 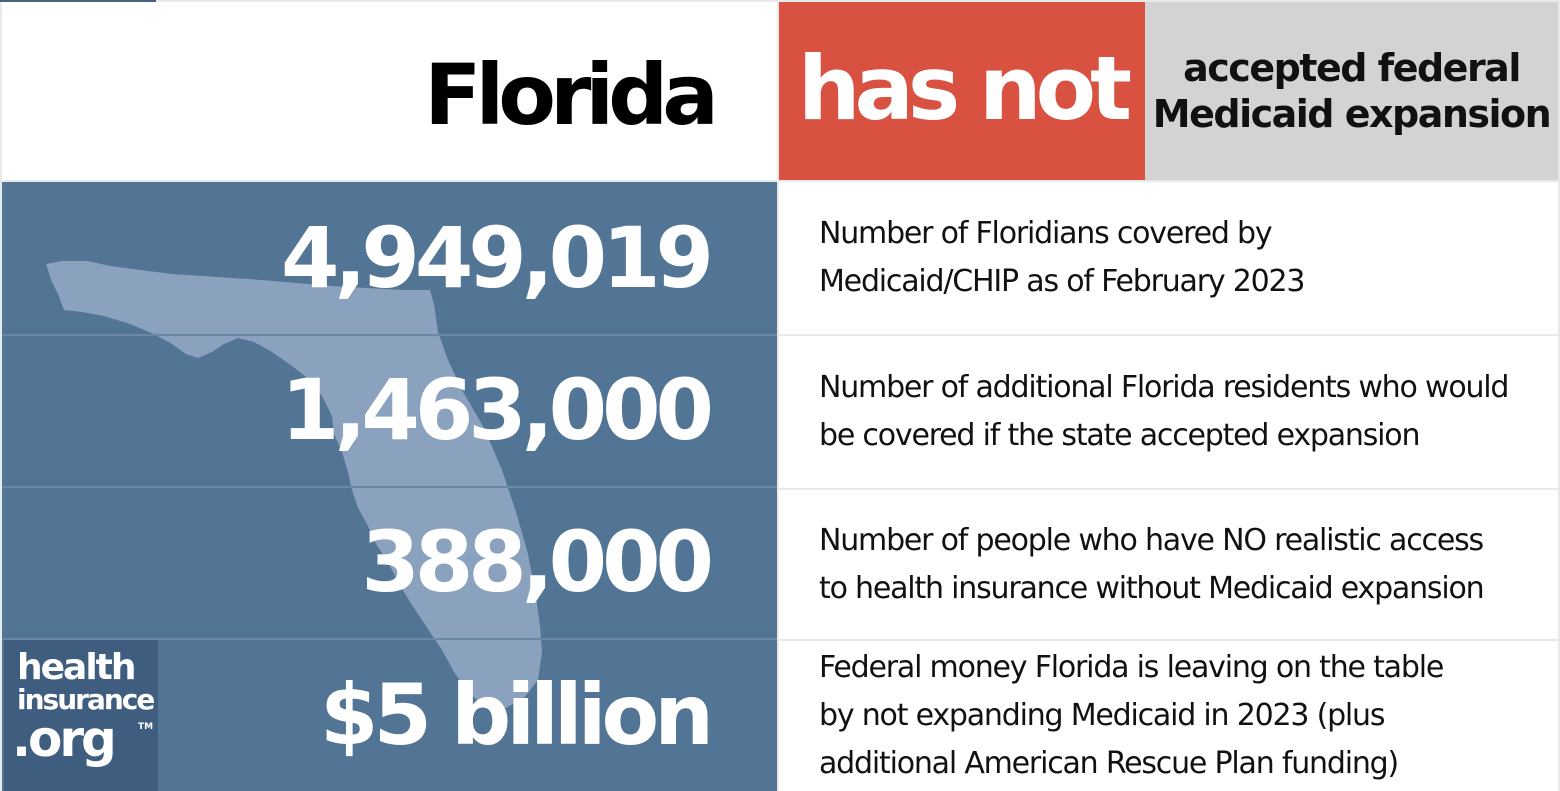 I want to click on stat-row-3: 388,000, so click(x=389, y=563).